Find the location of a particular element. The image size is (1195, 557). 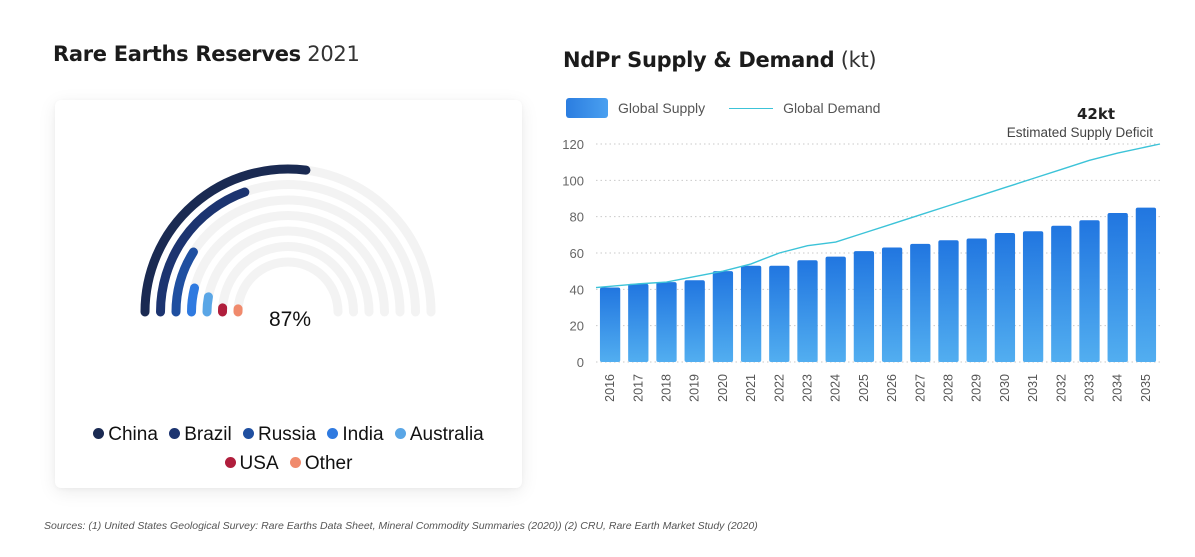

x-tick-label: 2034 is located at coordinates (1118, 388).